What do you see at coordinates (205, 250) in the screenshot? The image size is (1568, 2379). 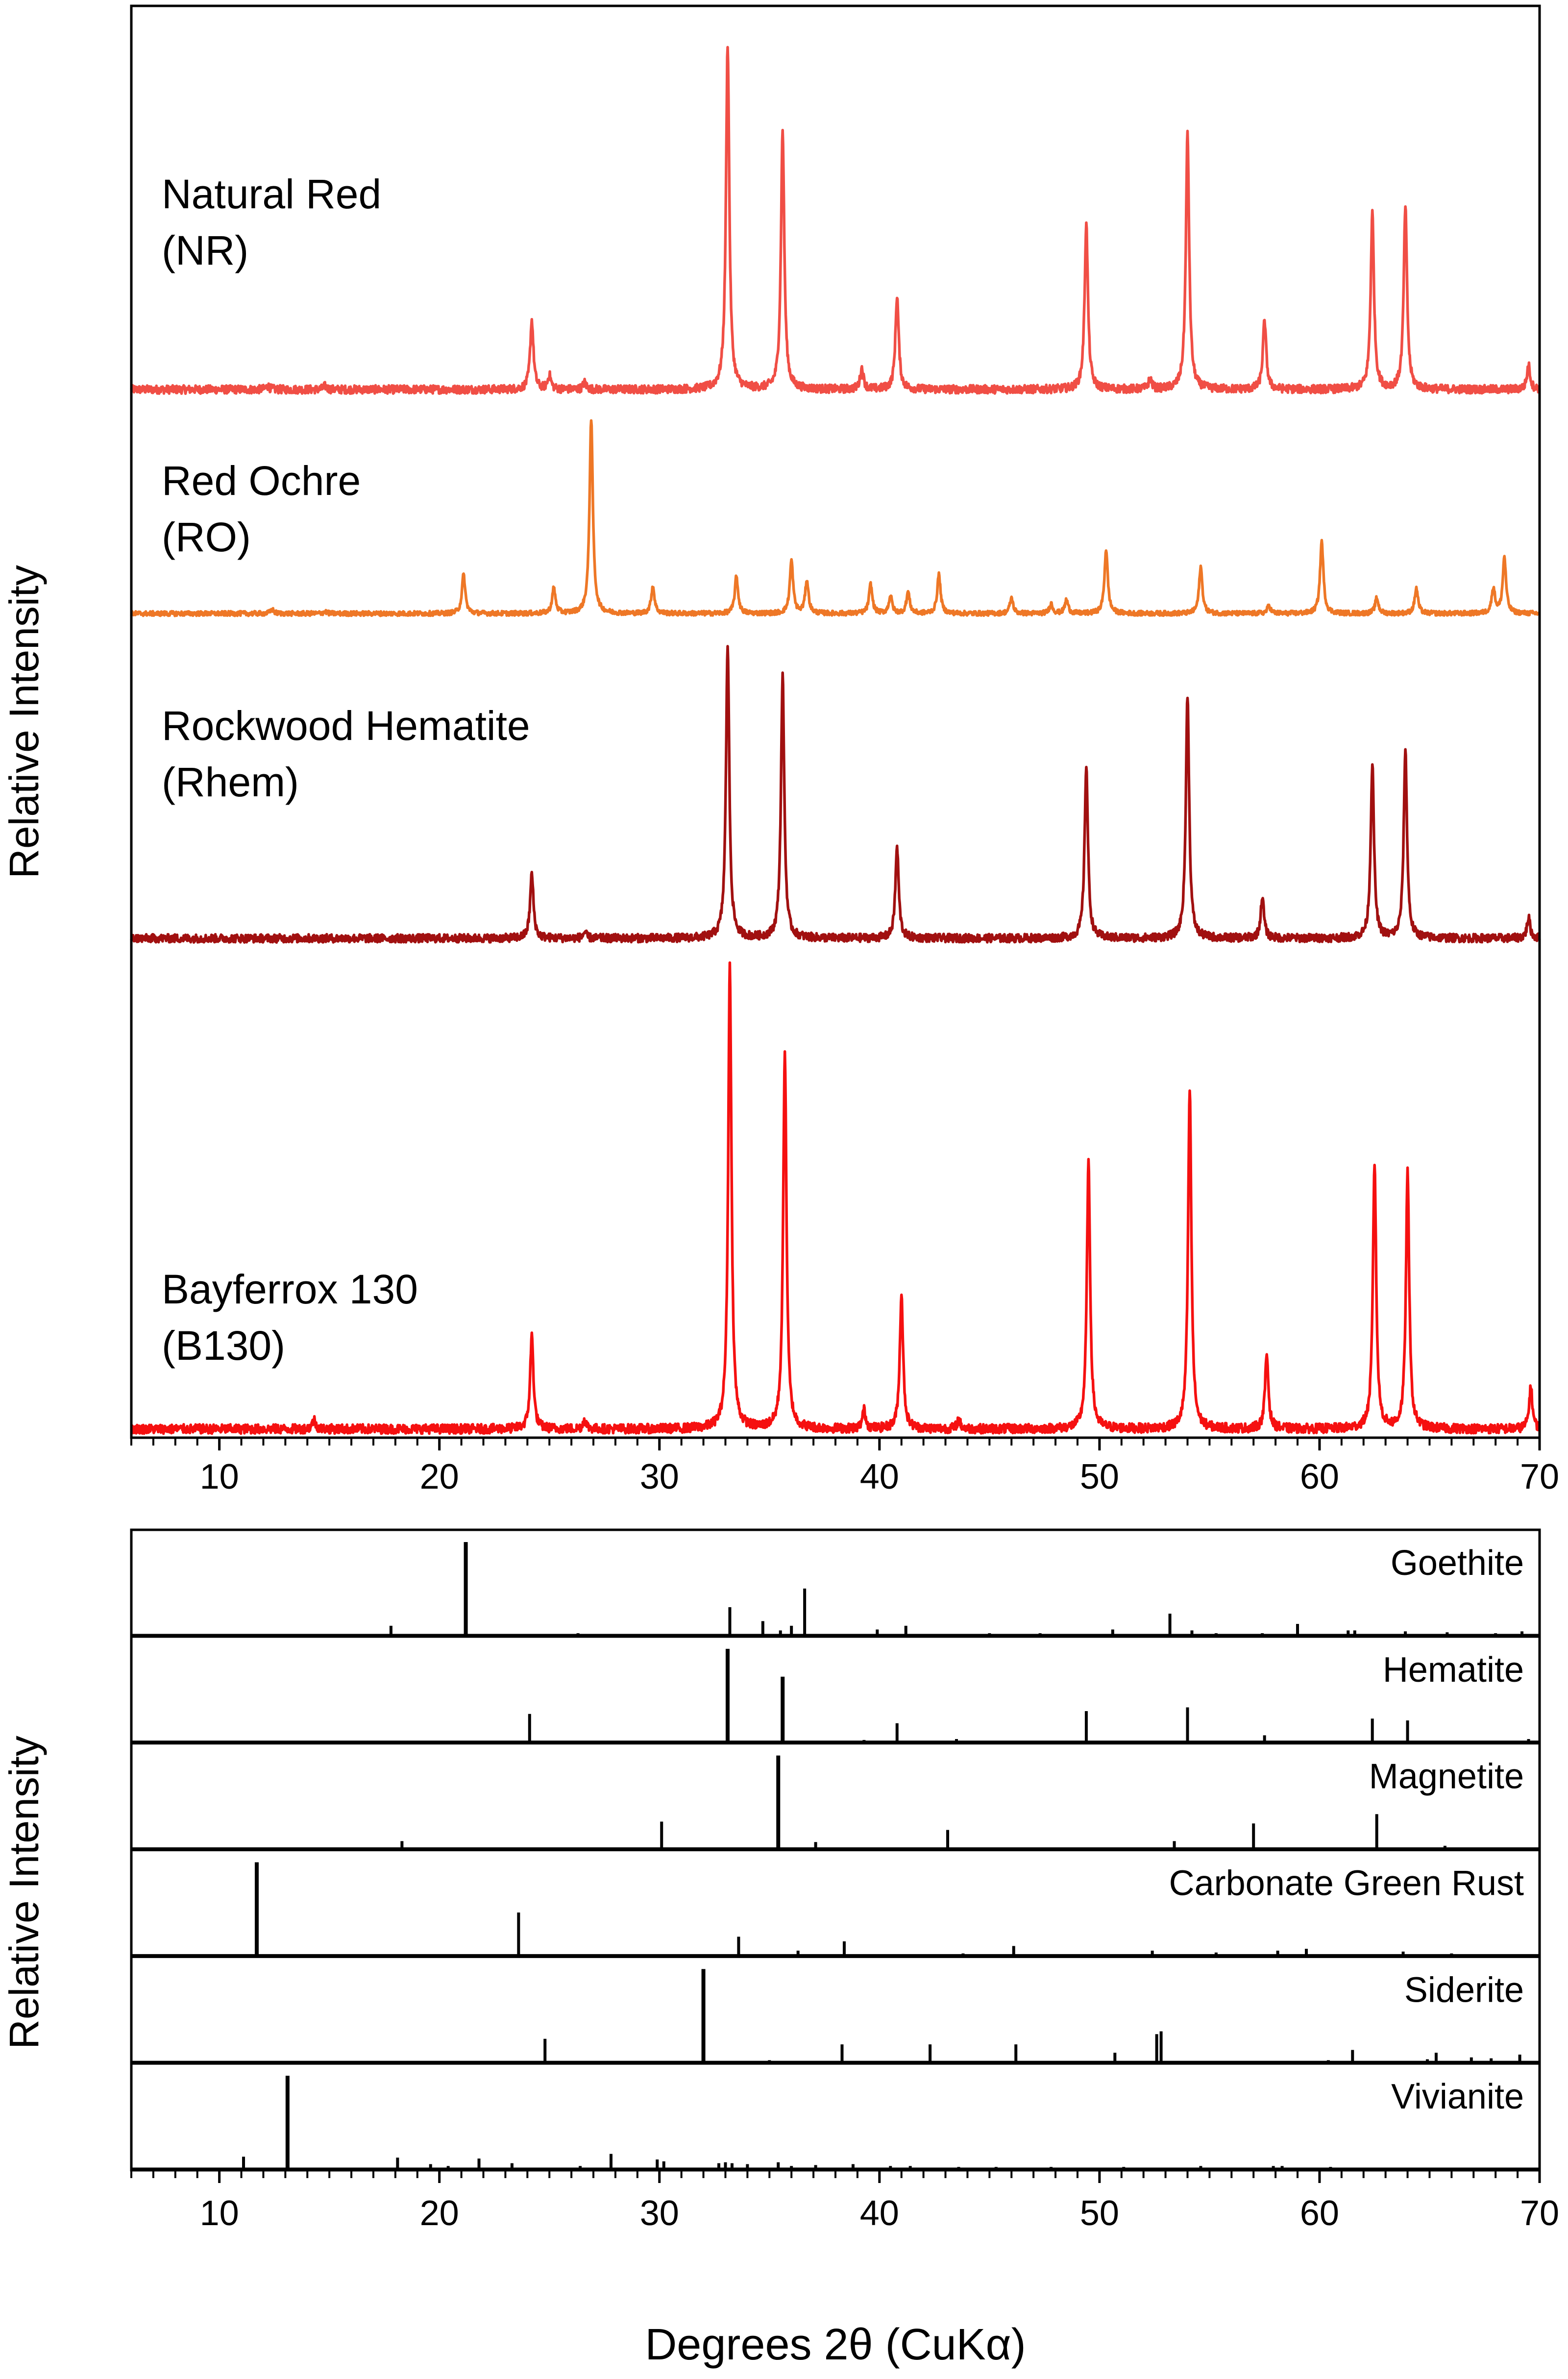 I see `series-label-natural-red-line2: (NR)` at bounding box center [205, 250].